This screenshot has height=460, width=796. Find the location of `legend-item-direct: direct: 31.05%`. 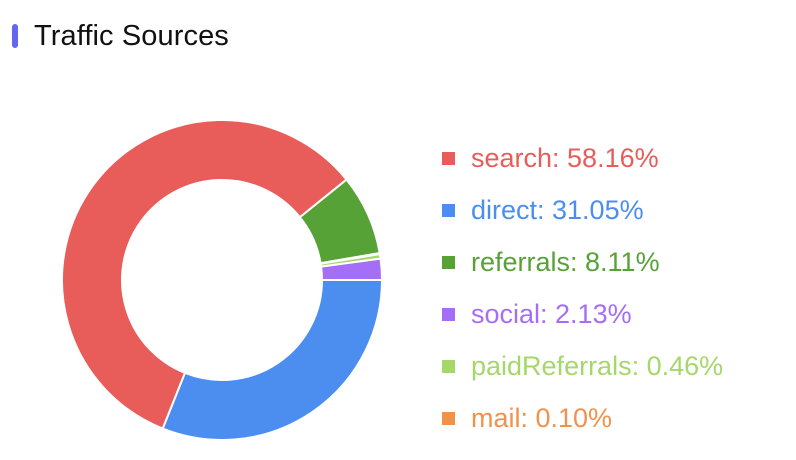

legend-item-direct: direct: 31.05% is located at coordinates (582, 210).